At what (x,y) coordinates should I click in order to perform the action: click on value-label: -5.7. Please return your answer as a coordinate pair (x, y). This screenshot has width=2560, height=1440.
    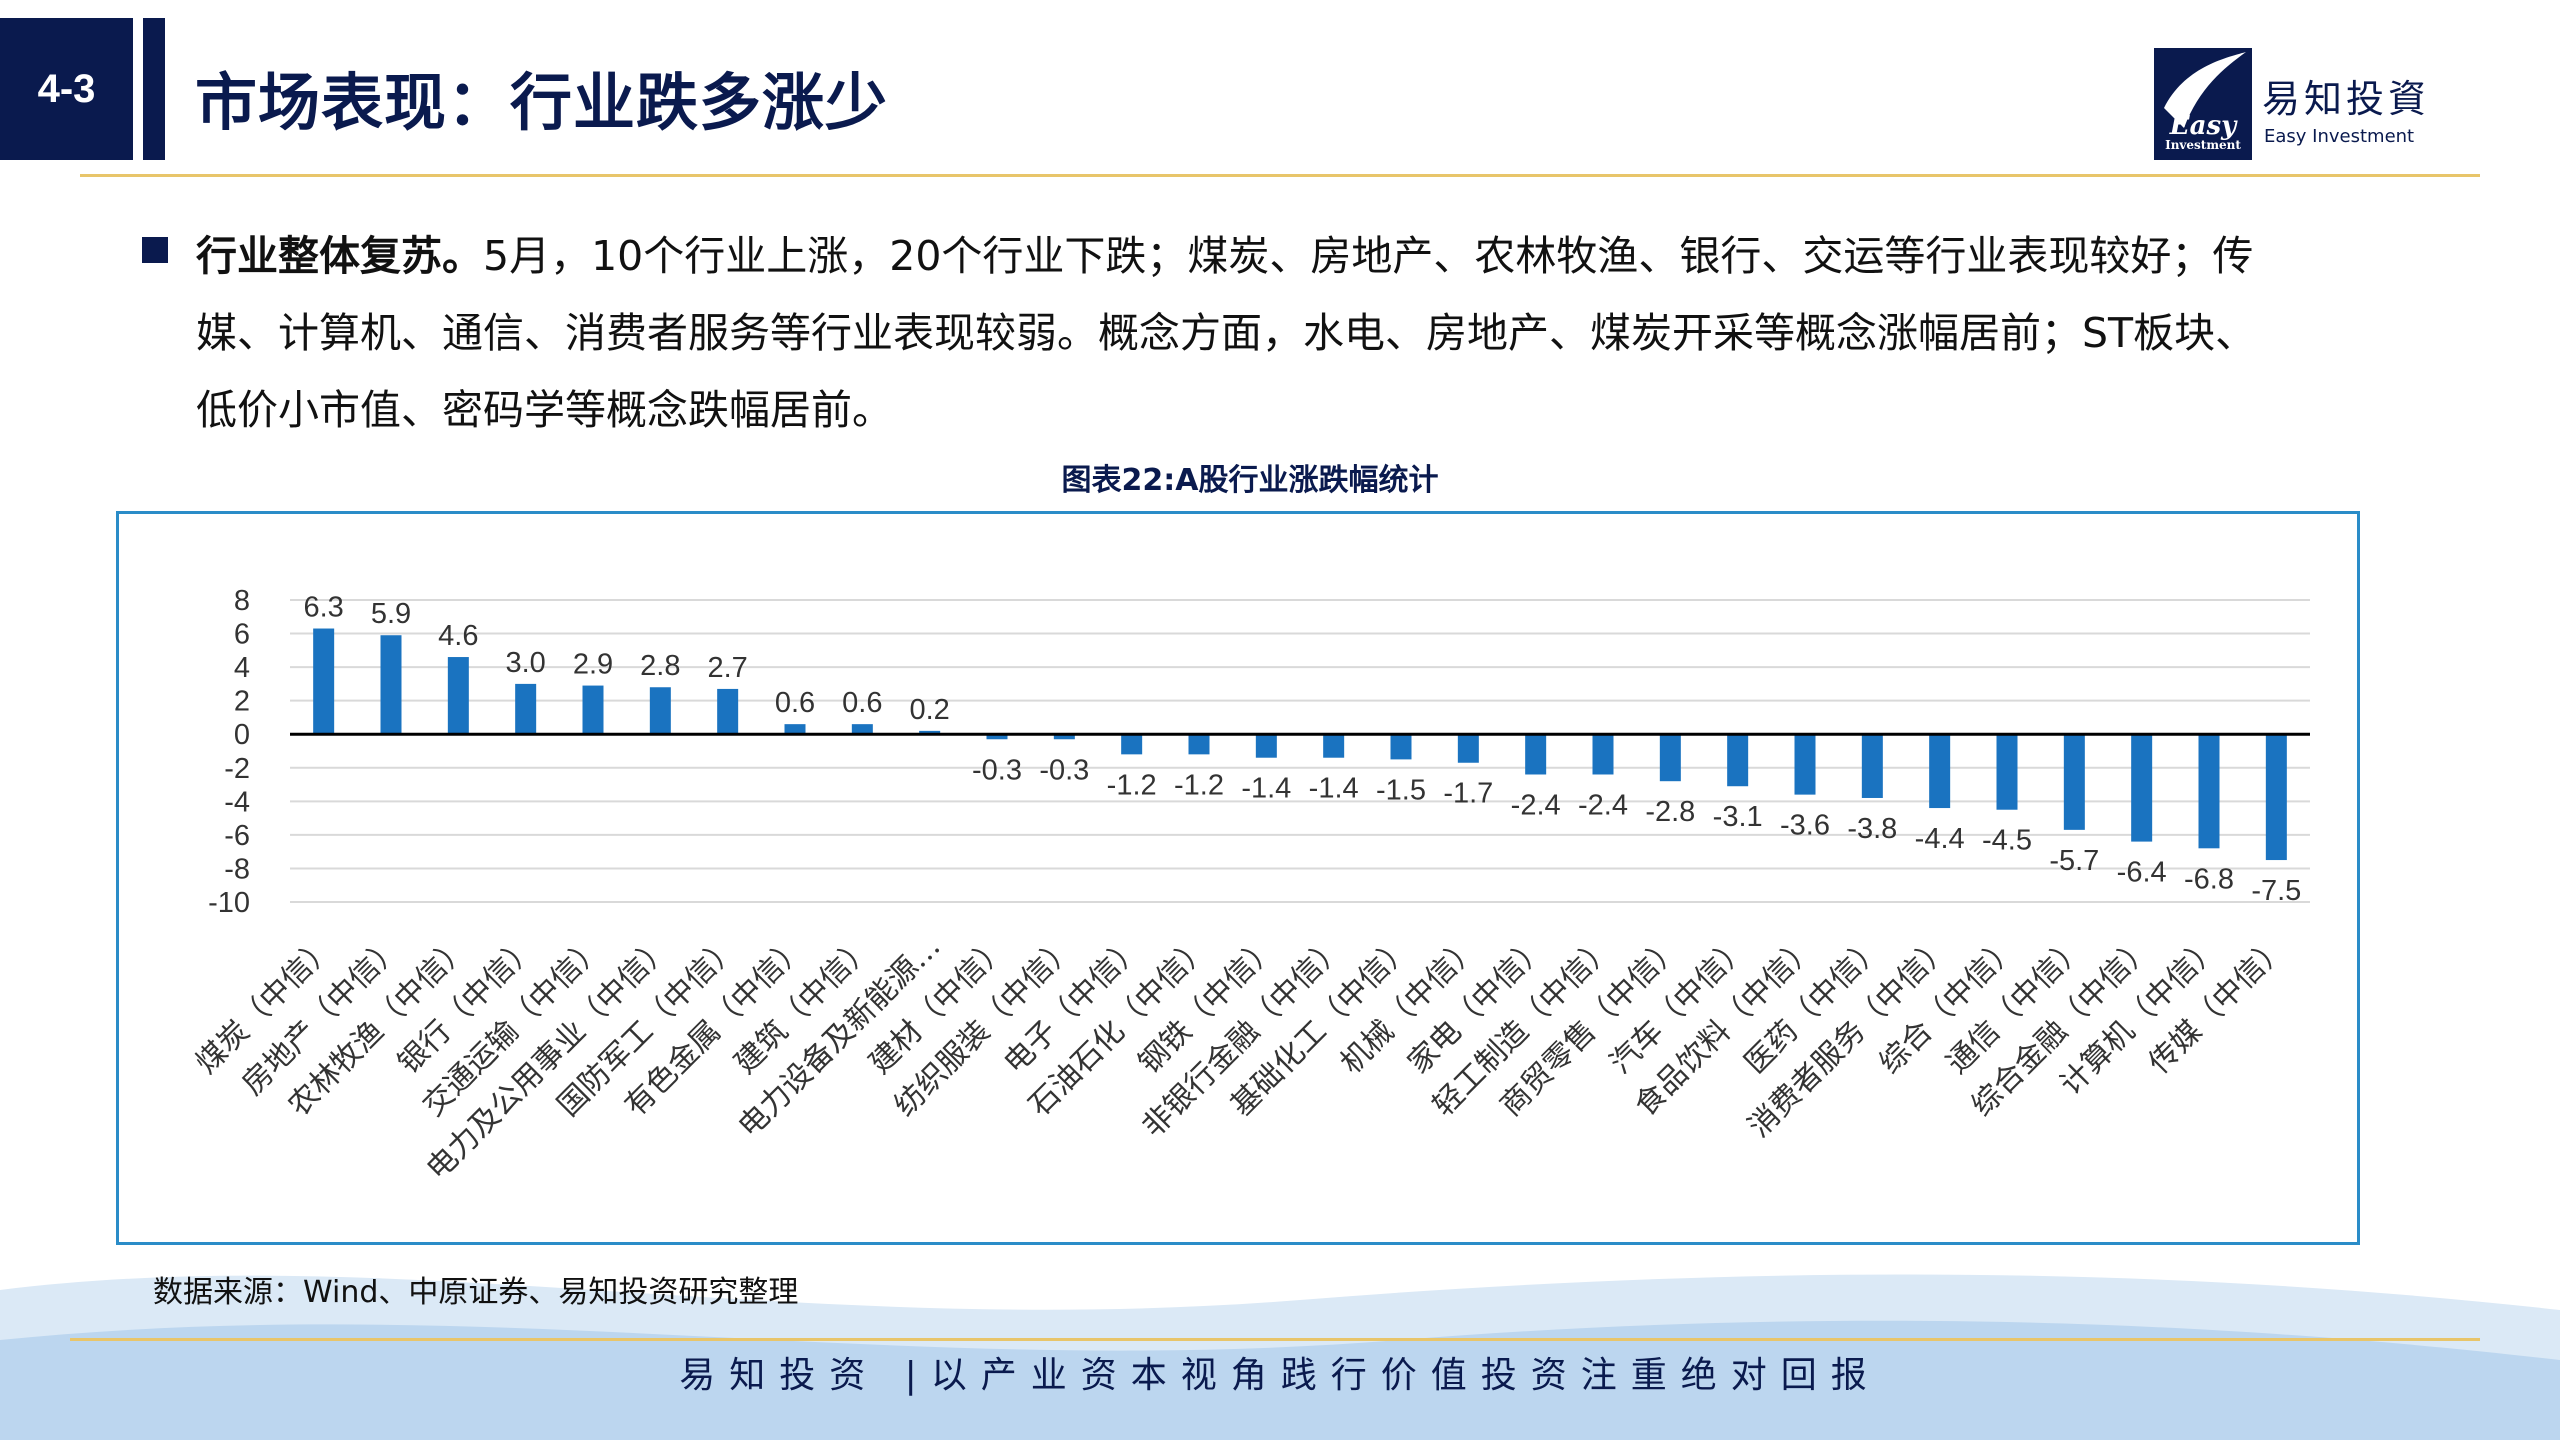
    Looking at the image, I should click on (2074, 861).